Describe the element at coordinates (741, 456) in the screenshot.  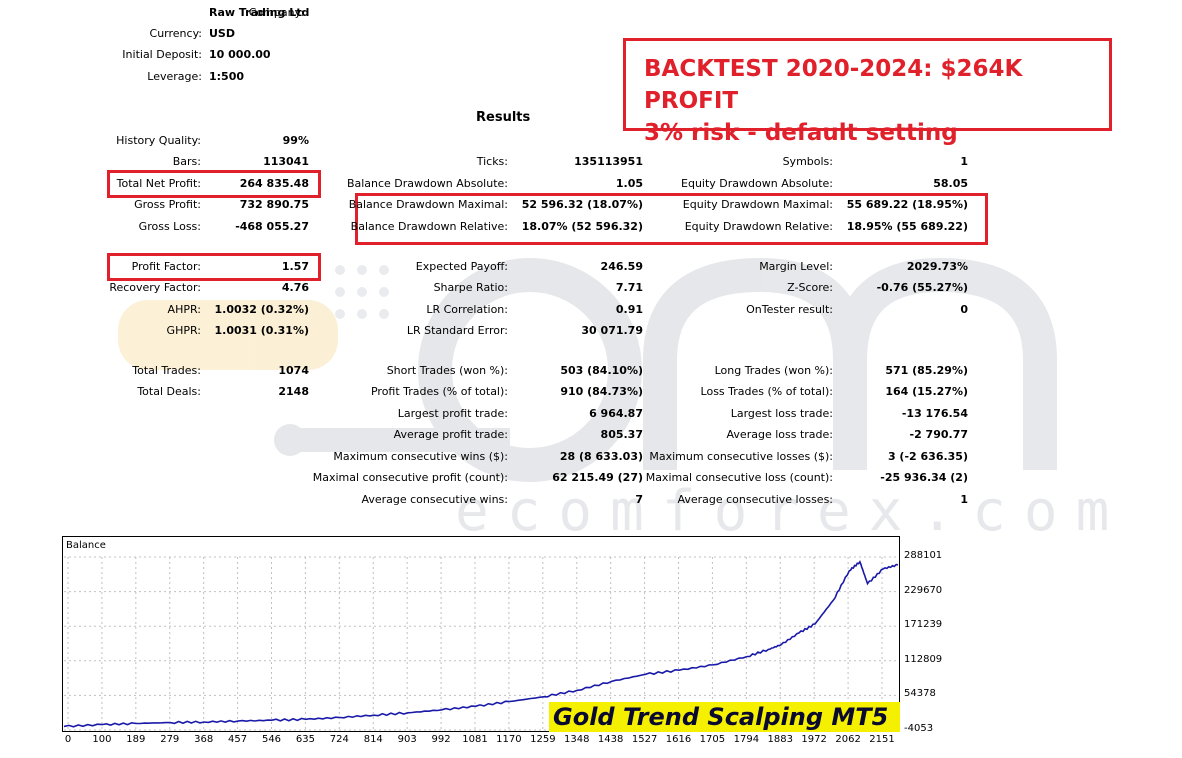
I see `col3-label: Maximum consecutive losses ($):` at that location.